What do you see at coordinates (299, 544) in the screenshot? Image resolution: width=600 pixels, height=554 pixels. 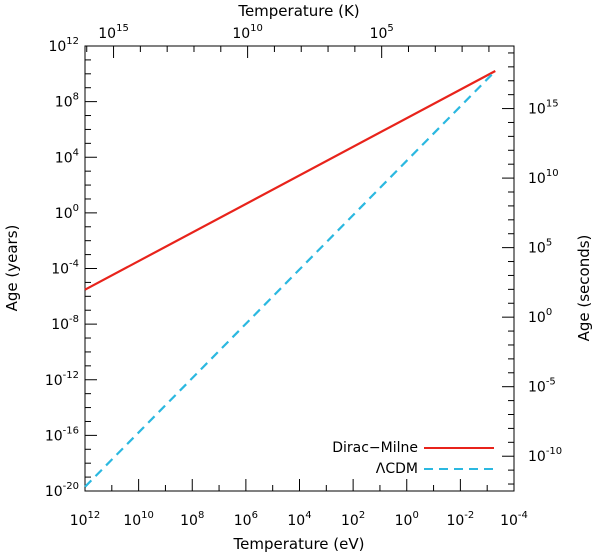 I see `x-axis-title-bottom: Temperature (eV)` at bounding box center [299, 544].